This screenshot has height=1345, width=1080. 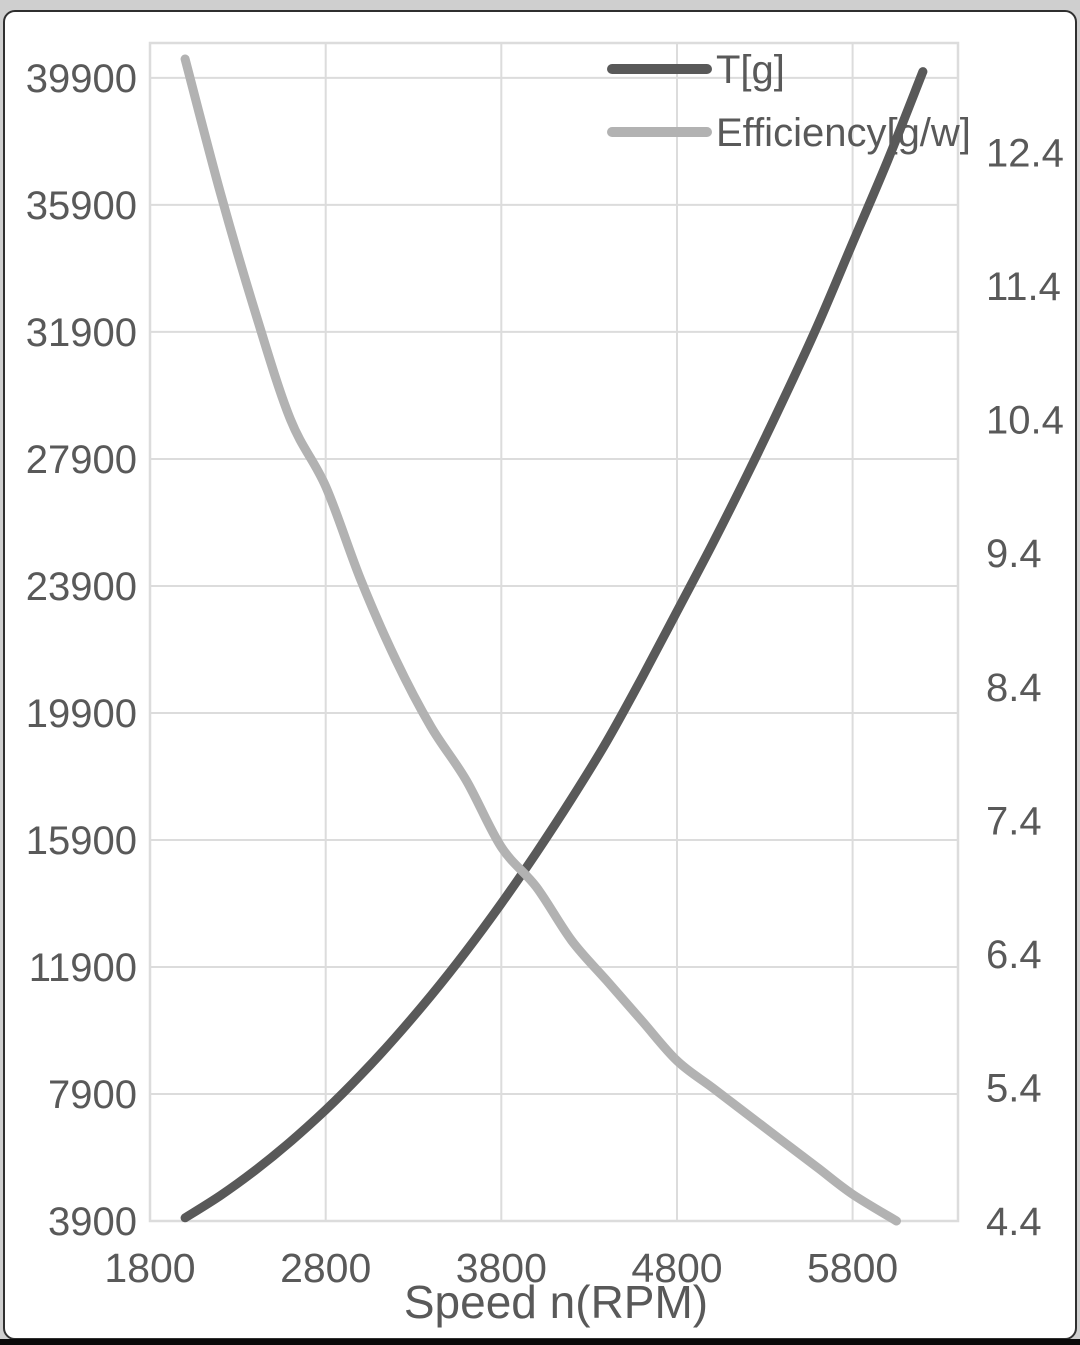 What do you see at coordinates (843, 133) in the screenshot?
I see `legend-label-efficiency: Efficiency[g/w]` at bounding box center [843, 133].